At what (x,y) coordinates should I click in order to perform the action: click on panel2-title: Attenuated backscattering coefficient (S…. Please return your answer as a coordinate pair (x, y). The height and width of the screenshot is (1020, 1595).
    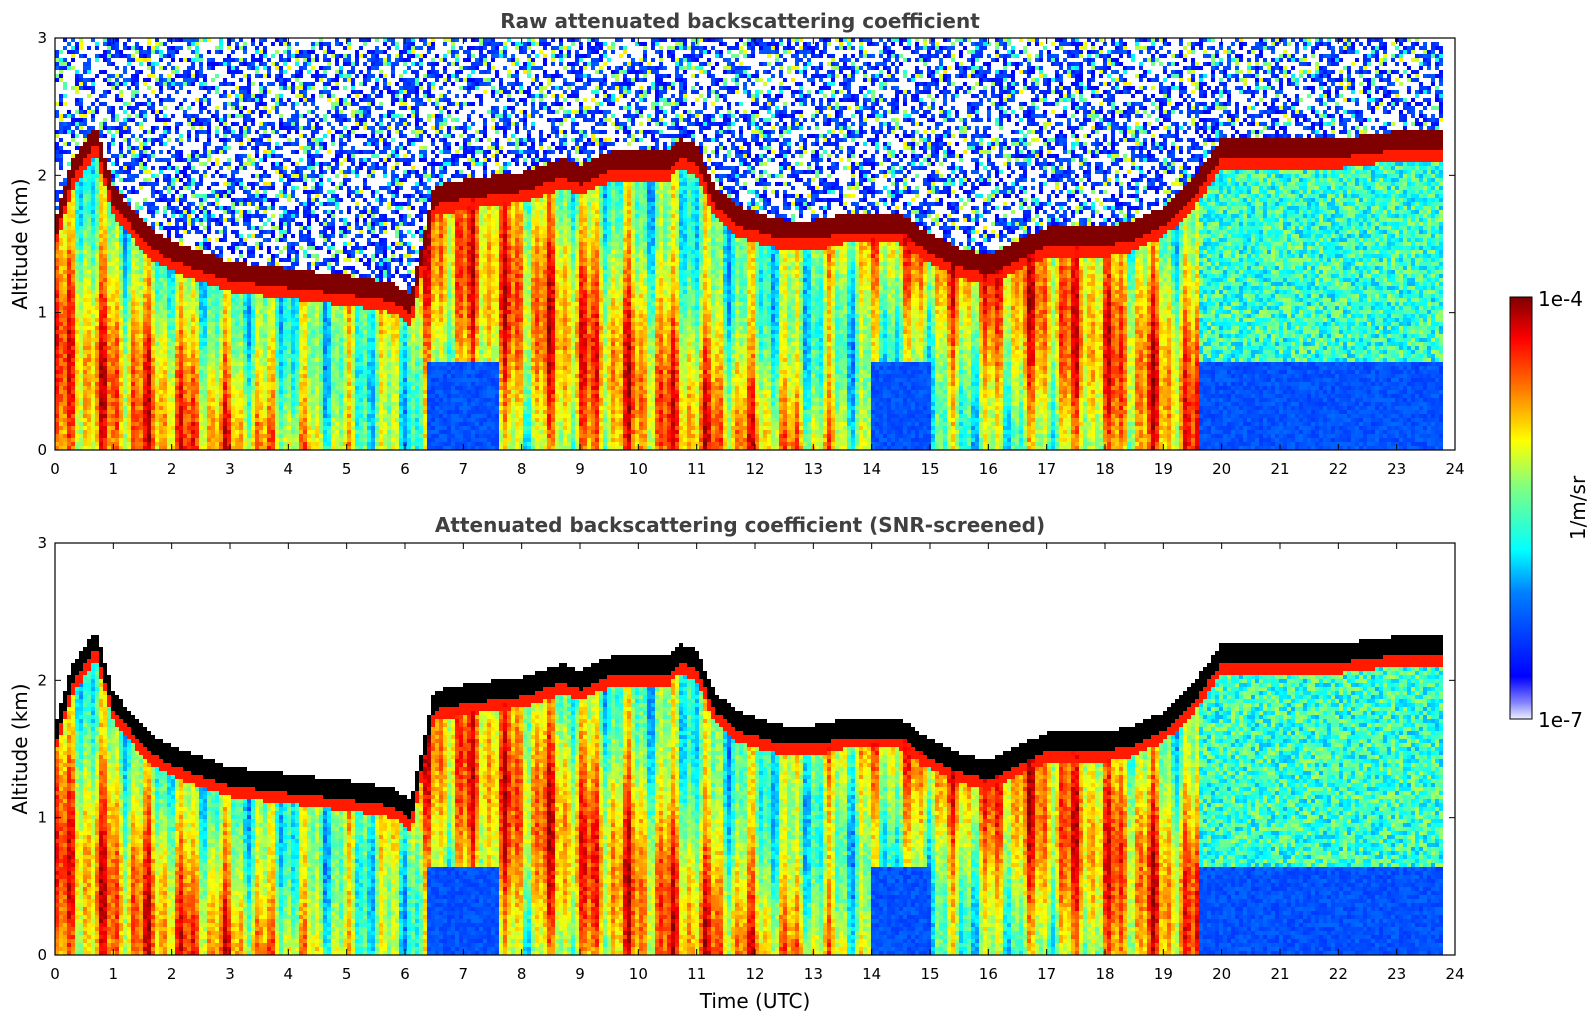
    Looking at the image, I should click on (740, 525).